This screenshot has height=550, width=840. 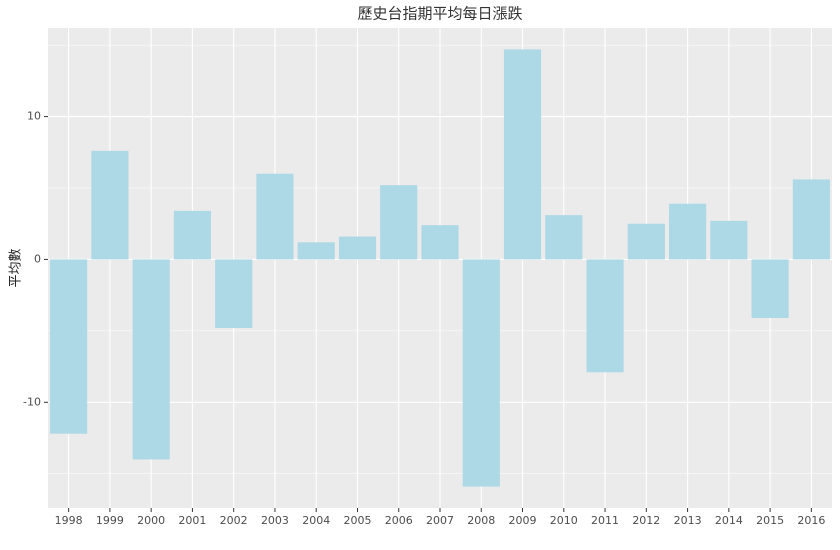 I want to click on x-tick-label: 2011, so click(x=605, y=520).